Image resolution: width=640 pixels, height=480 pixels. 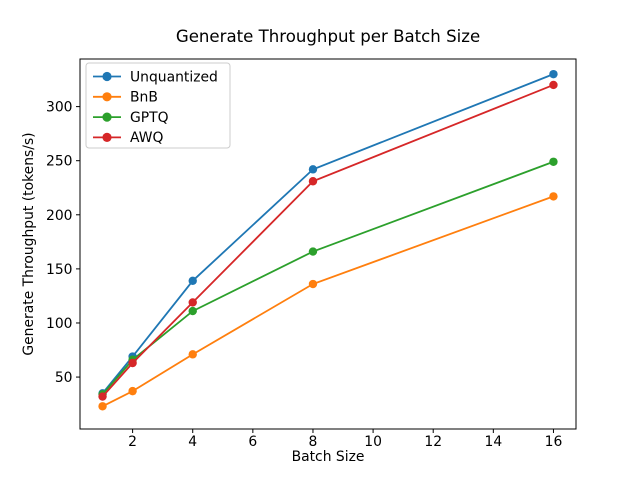 What do you see at coordinates (59, 324) in the screenshot?
I see `y-tick-label: 100` at bounding box center [59, 324].